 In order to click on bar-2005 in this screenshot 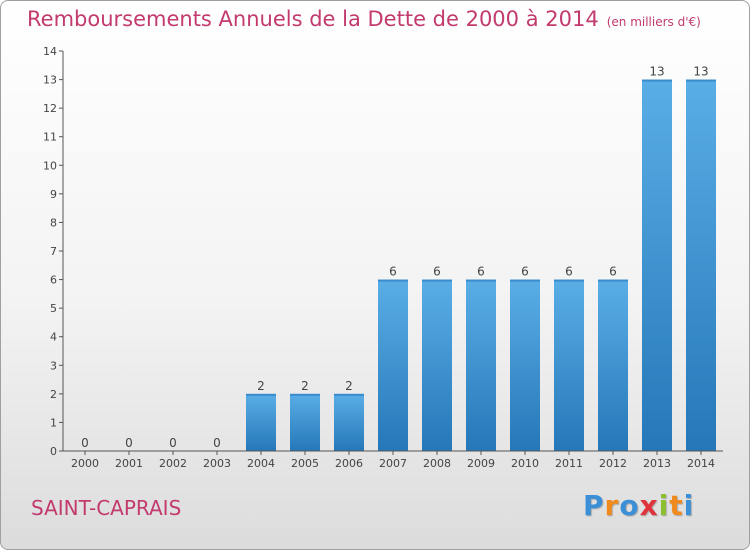, I will do `click(305, 422)`.